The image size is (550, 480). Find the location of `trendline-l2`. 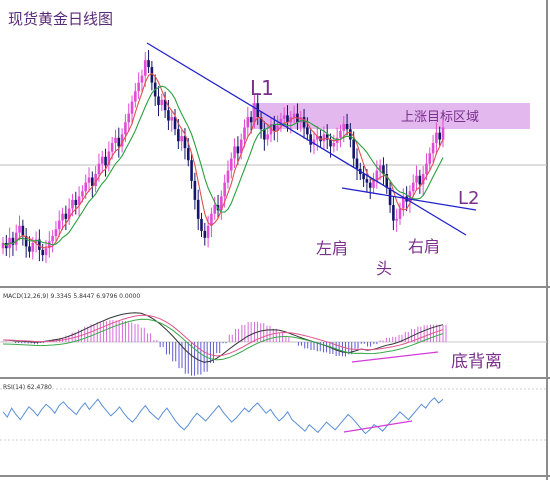

trendline-l2 is located at coordinates (409, 199).